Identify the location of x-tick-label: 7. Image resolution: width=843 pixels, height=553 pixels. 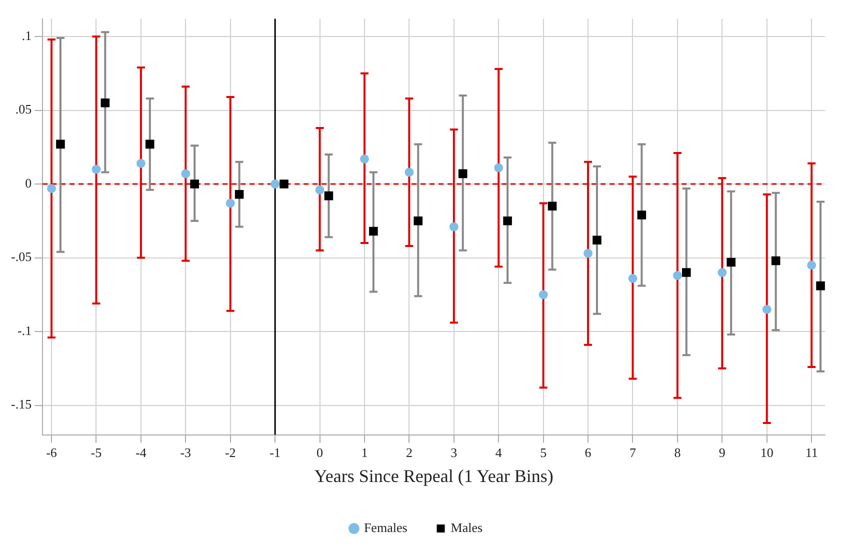
(633, 452).